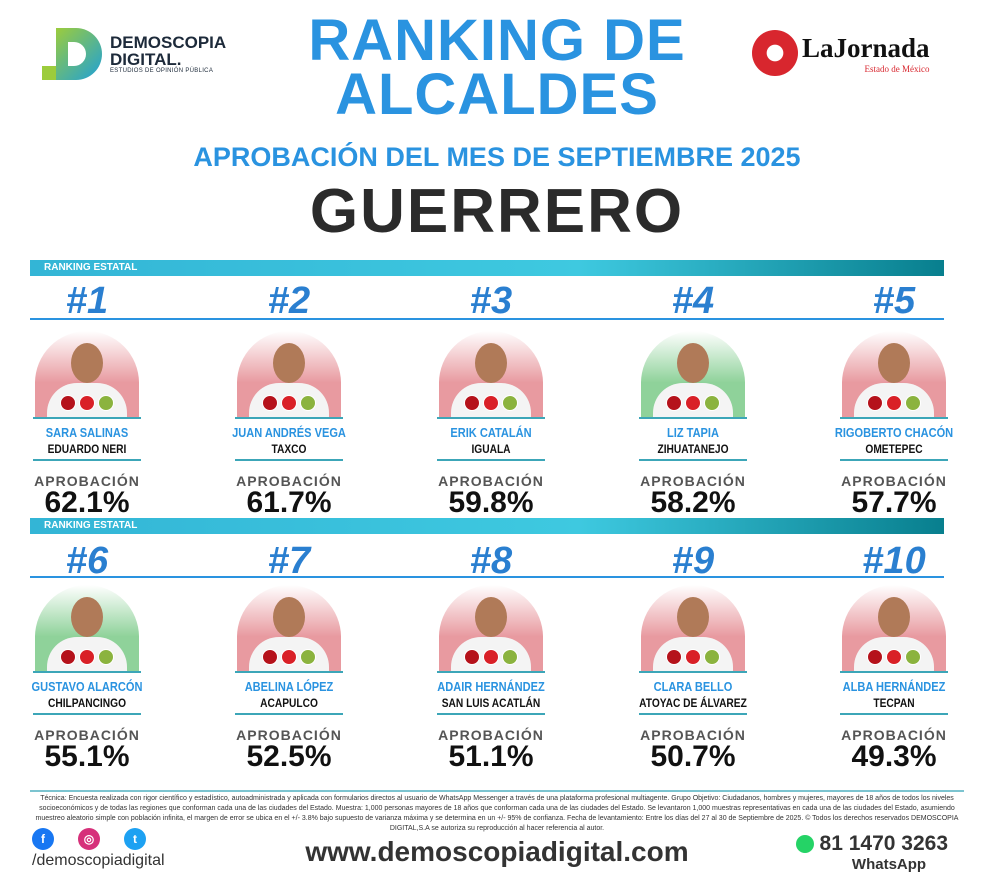 This screenshot has height=877, width=994. I want to click on title-line-1: RANKING DE, so click(497, 40).